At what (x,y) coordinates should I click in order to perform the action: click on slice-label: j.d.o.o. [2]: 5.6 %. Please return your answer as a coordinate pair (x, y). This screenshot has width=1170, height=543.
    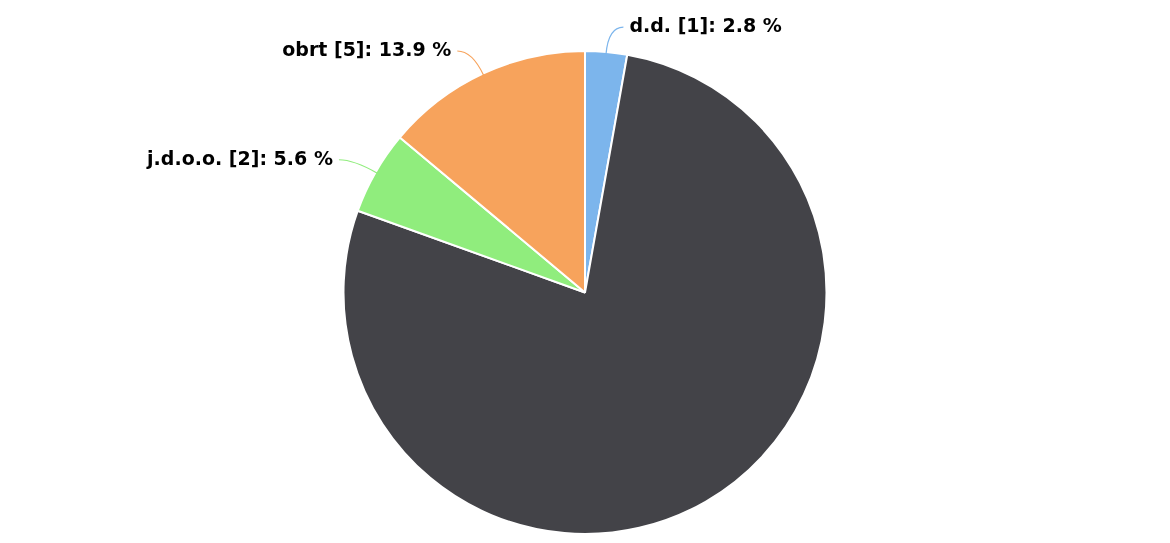
    Looking at the image, I should click on (239, 157).